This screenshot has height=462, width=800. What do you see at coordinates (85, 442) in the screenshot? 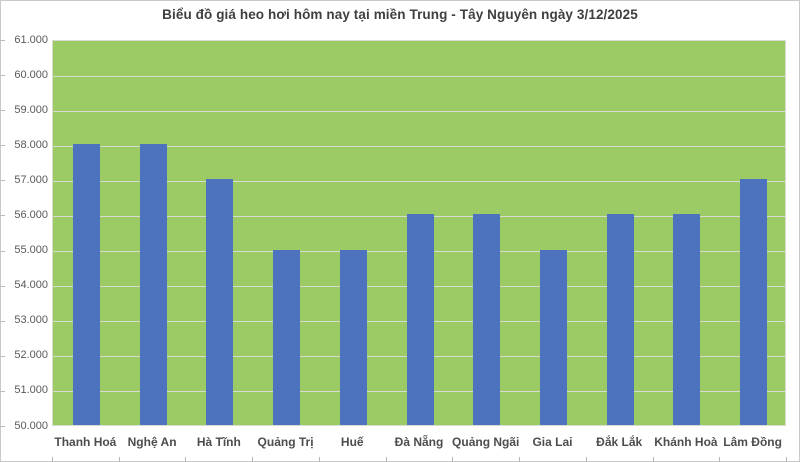
I see `x-axis-tick-label: Thanh Hoá` at bounding box center [85, 442].